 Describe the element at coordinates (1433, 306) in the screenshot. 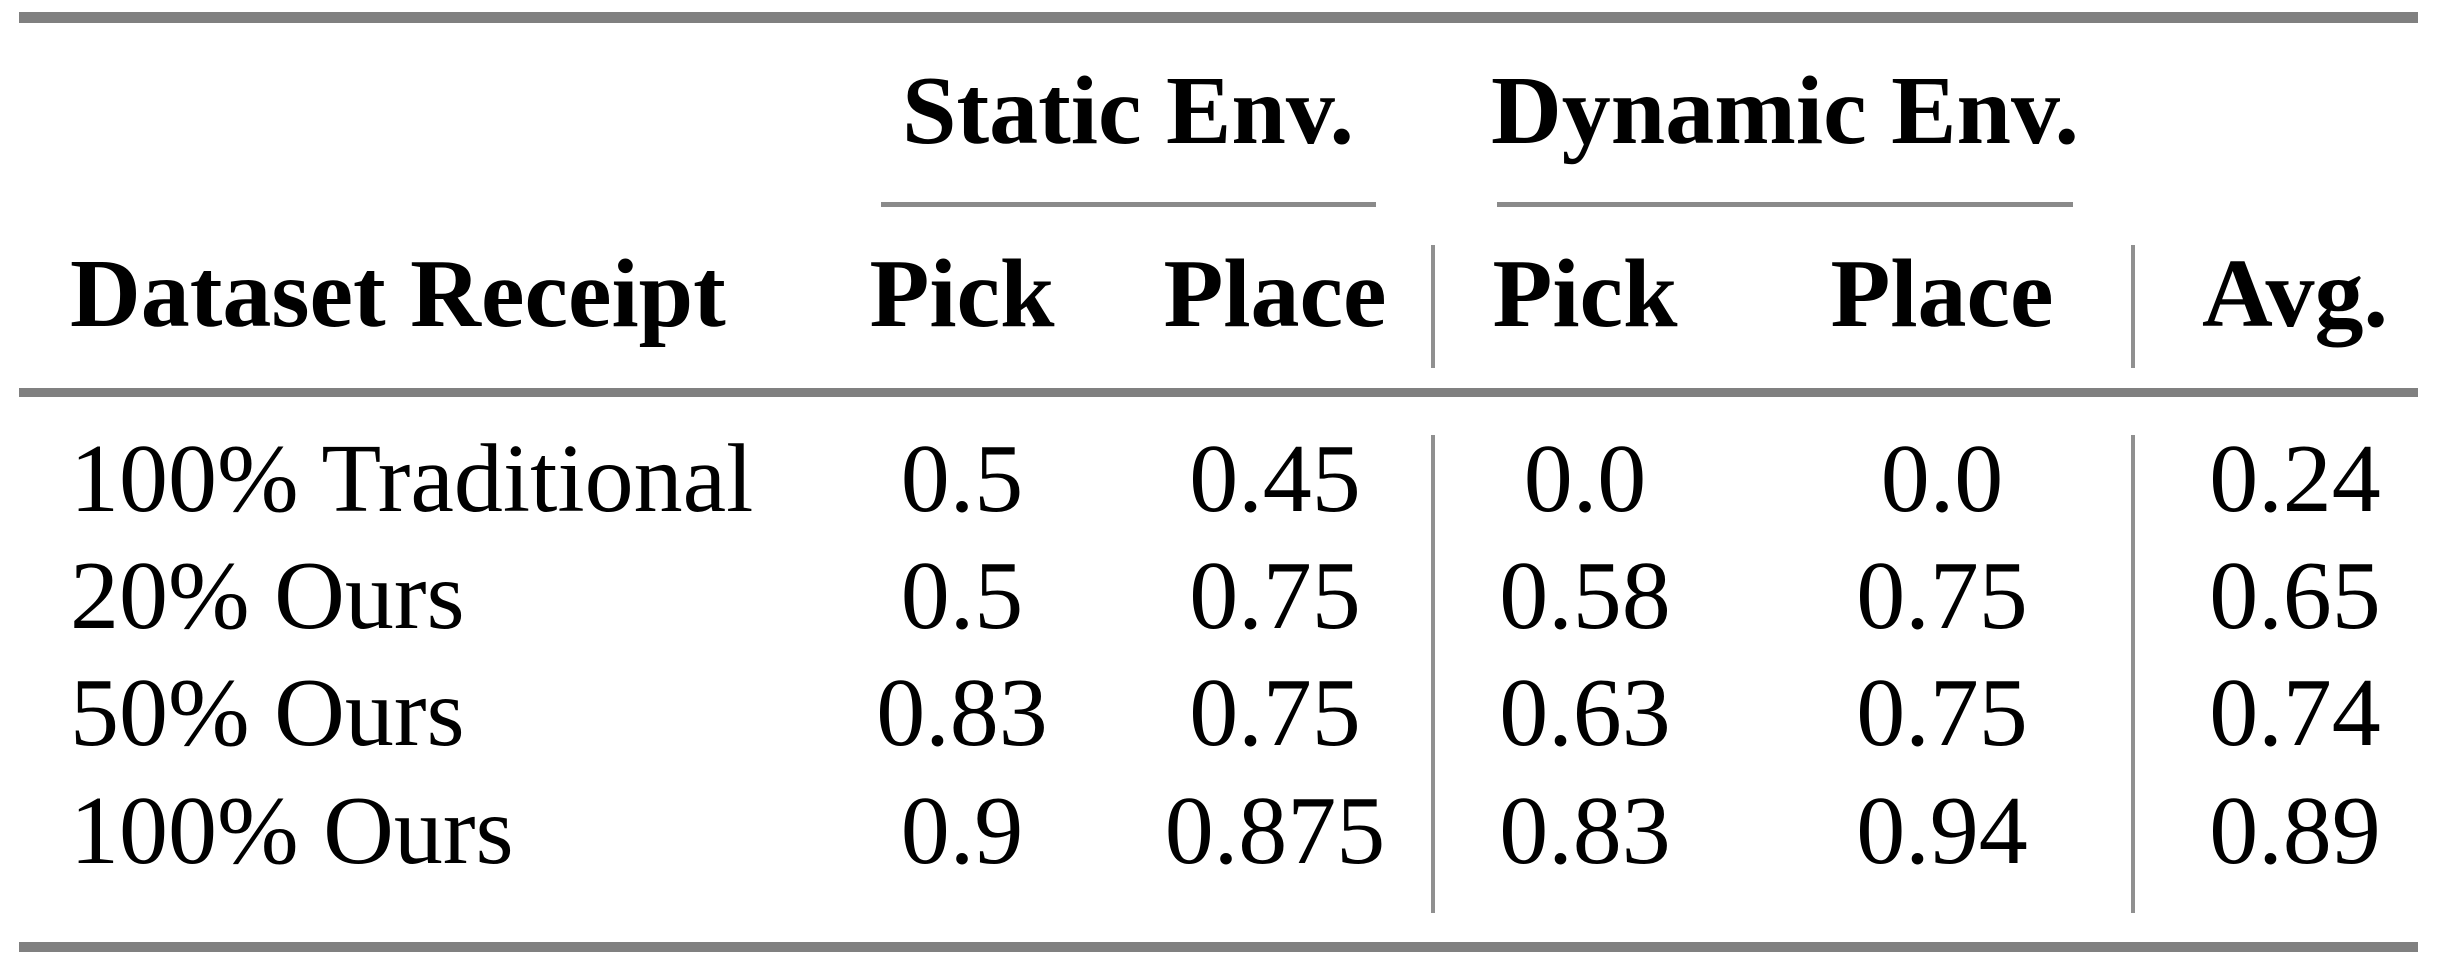

I see `column-divider-static-dynamic-header` at that location.